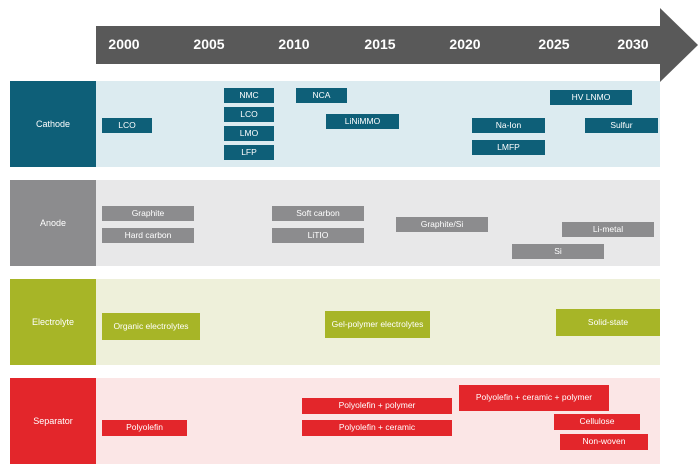  I want to click on cathode-item-lmo: LMO, so click(249, 133).